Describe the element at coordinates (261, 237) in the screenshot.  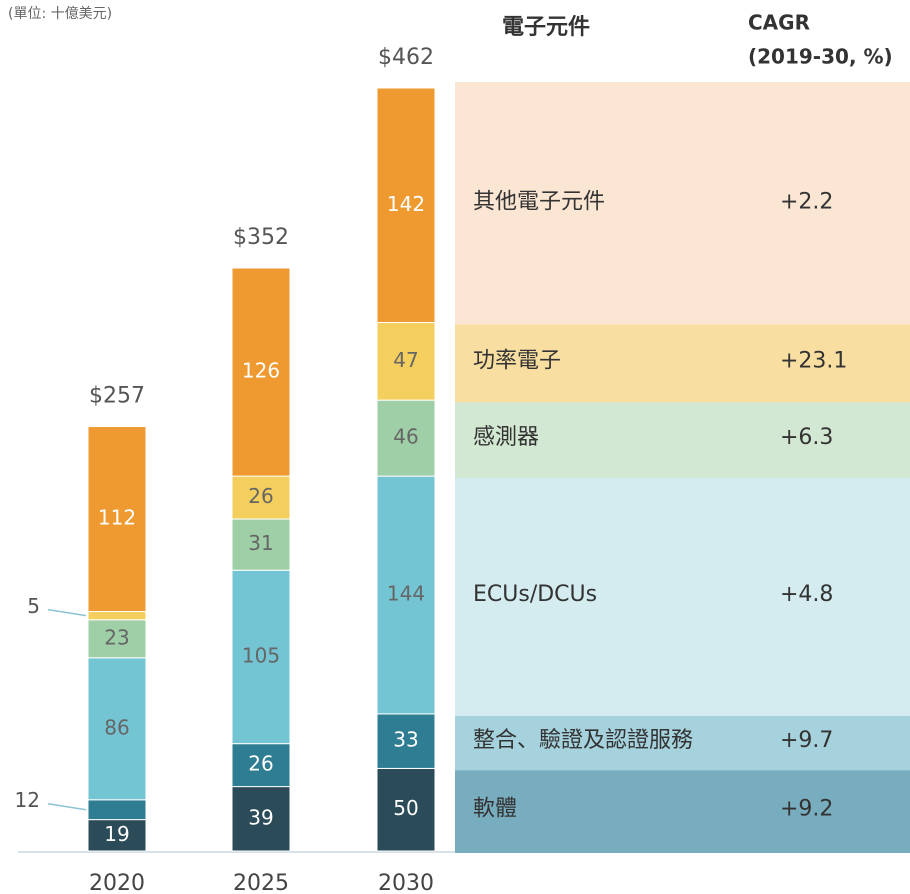
I see `total-label: $352` at that location.